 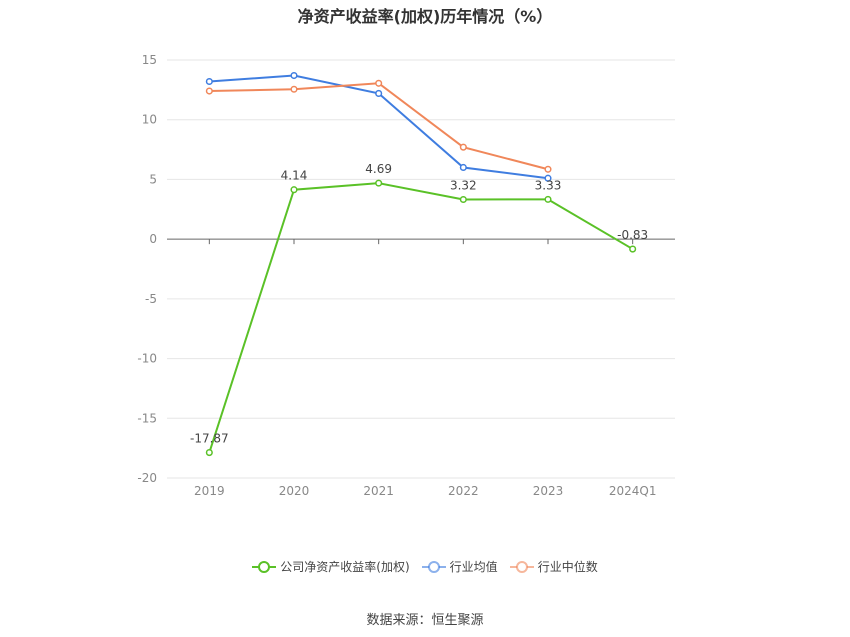 I want to click on chart-legend: 公司净资产收益率(加权) 行业均值 行业中位数, so click(x=425, y=566).